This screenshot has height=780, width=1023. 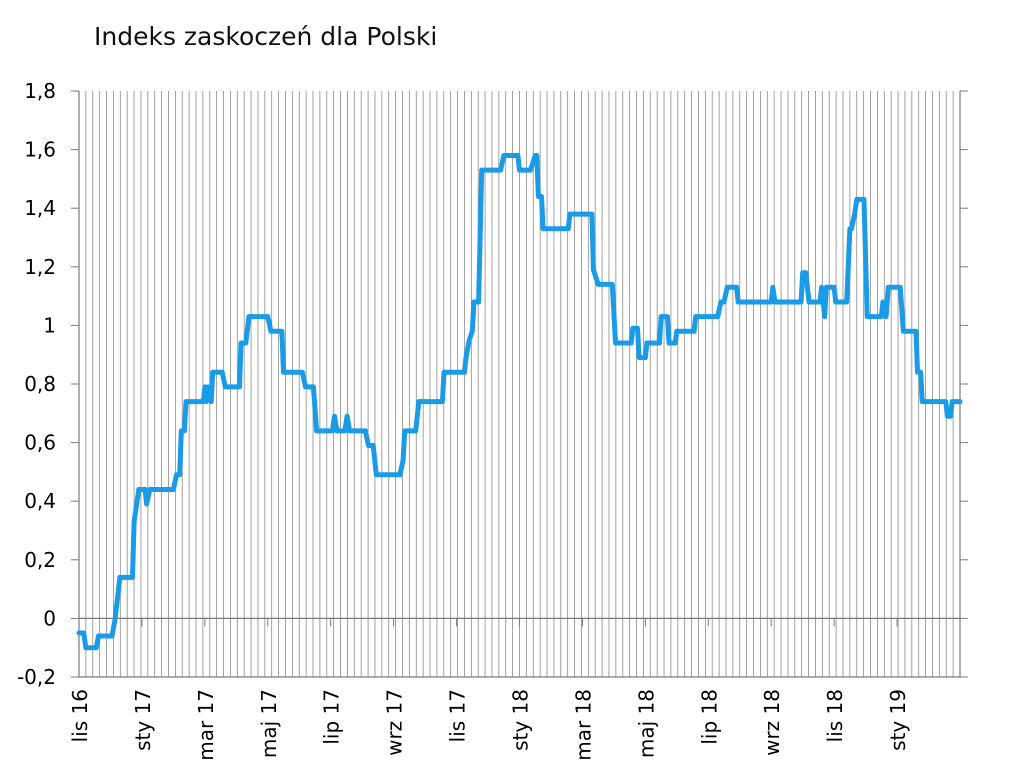 What do you see at coordinates (772, 722) in the screenshot?
I see `x-tick-label: wrz 18` at bounding box center [772, 722].